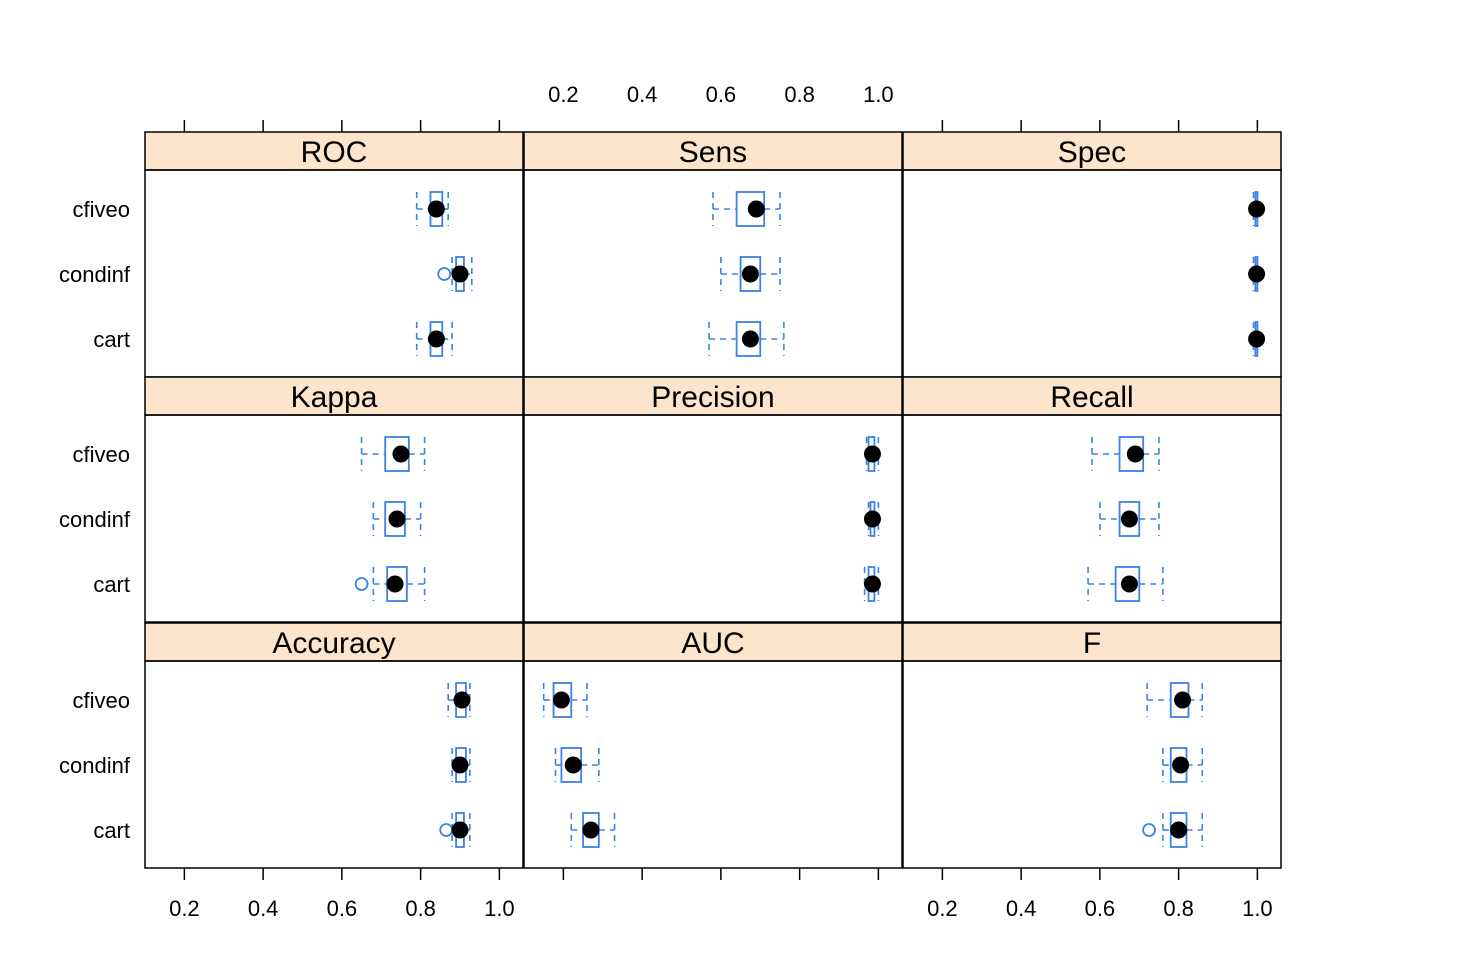 Image resolution: width=1460 pixels, height=979 pixels. I want to click on panel-title: Recall, so click(1091, 397).